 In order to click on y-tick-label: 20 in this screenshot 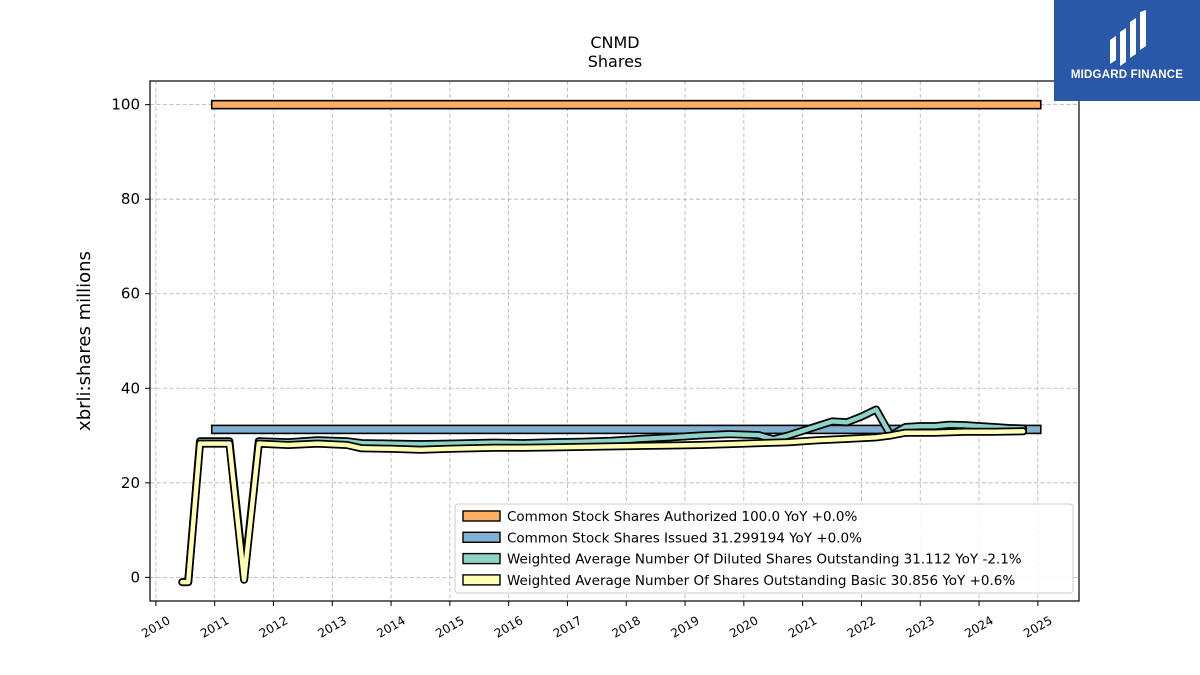, I will do `click(130, 483)`.